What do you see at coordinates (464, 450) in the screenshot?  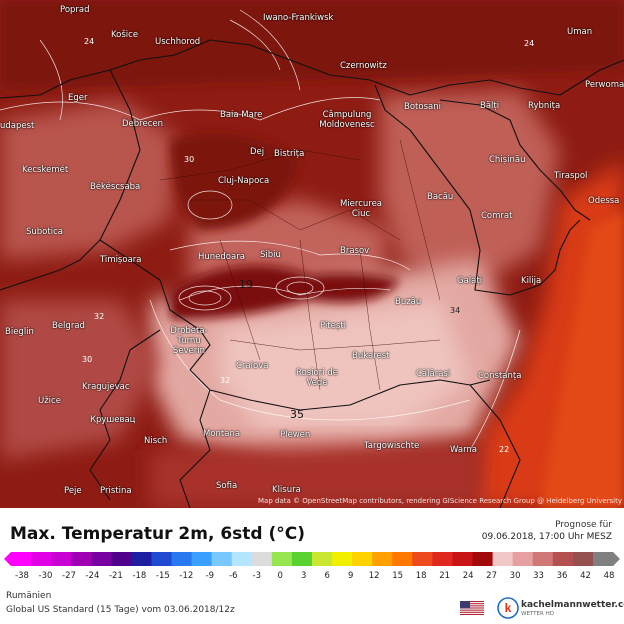 I see `city-label: Warna` at bounding box center [464, 450].